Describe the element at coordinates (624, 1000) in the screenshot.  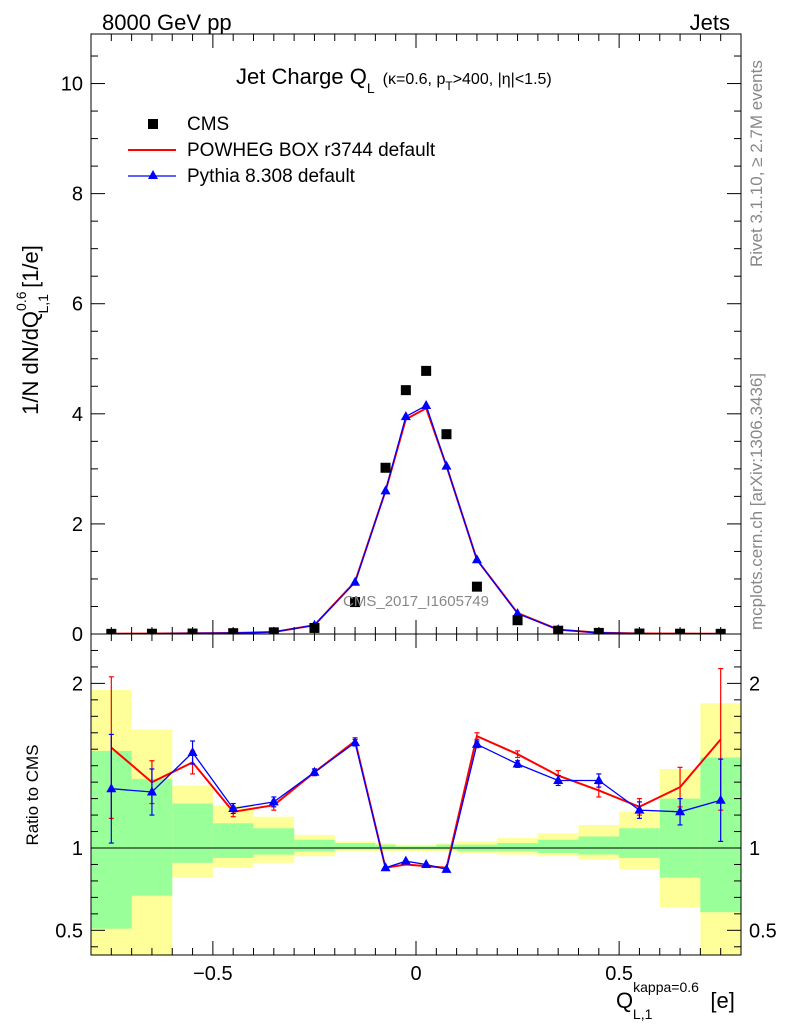
I see `xlabel-q: Q` at that location.